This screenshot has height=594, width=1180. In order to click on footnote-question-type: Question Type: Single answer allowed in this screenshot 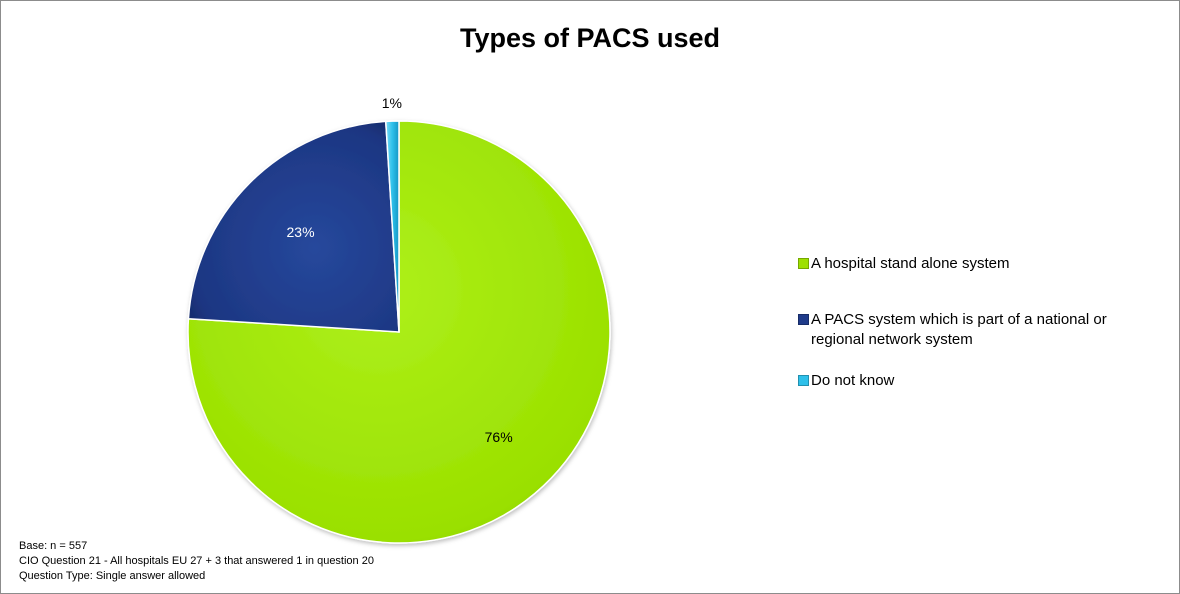, I will do `click(112, 576)`.